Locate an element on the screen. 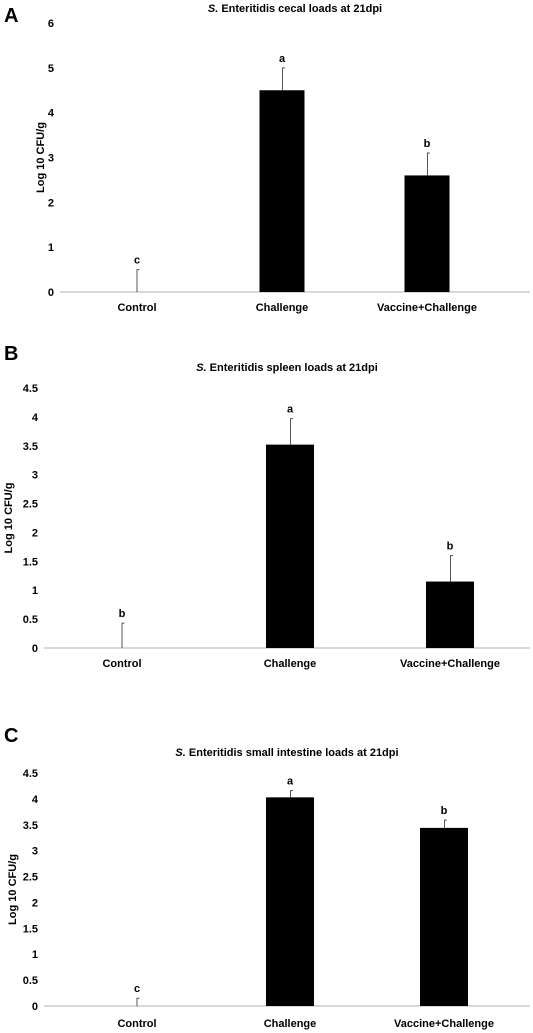 This screenshot has height=1033, width=533. y-tick-label: 5 is located at coordinates (51, 69).